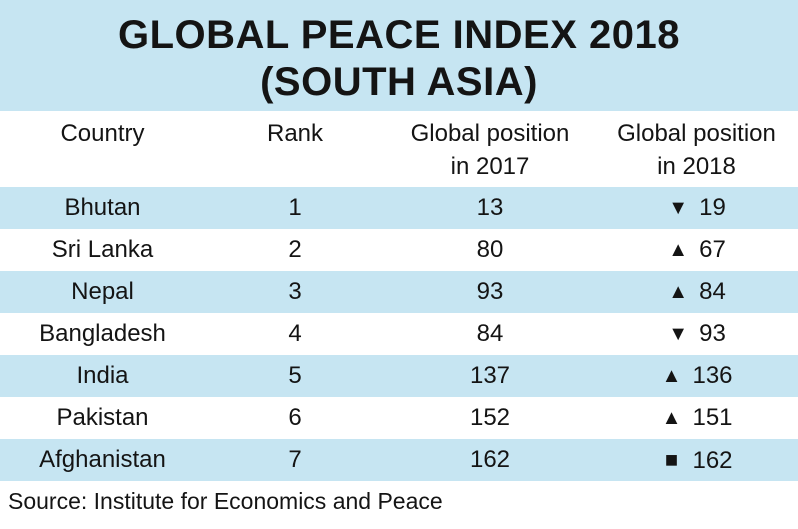  I want to click on chart-title-line-2: (SOUTH ASIA), so click(399, 82).